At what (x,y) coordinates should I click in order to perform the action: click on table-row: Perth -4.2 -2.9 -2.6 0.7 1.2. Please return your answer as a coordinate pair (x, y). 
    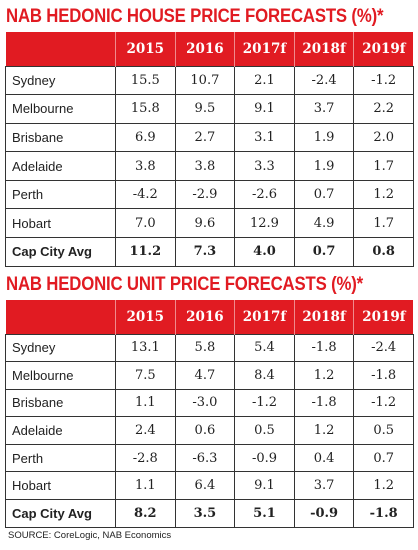
    Looking at the image, I should click on (209, 194).